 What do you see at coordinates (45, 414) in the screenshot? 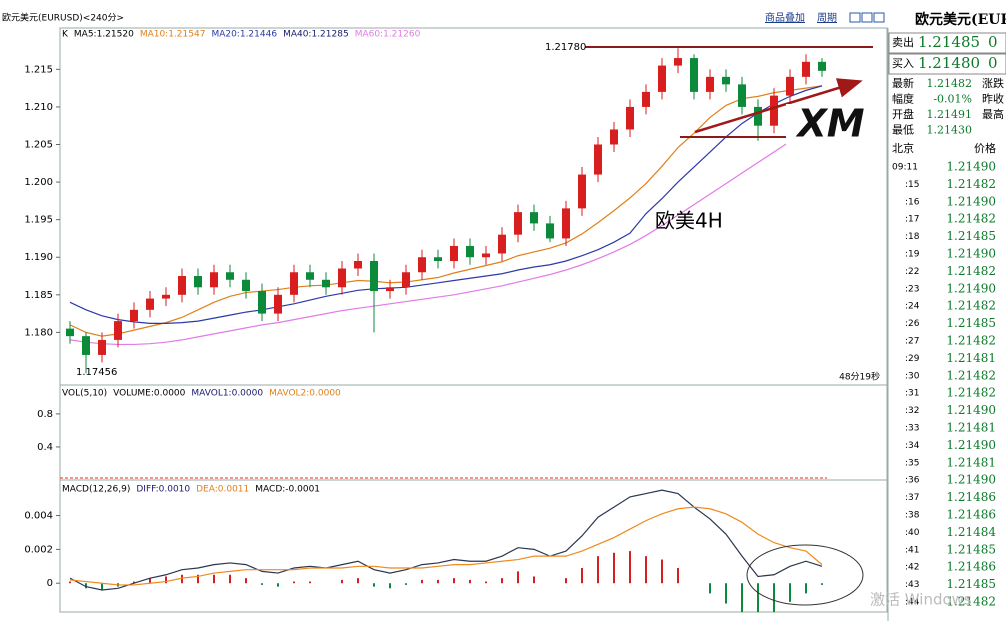
I see `y-tick-label: 0.8` at bounding box center [45, 414].